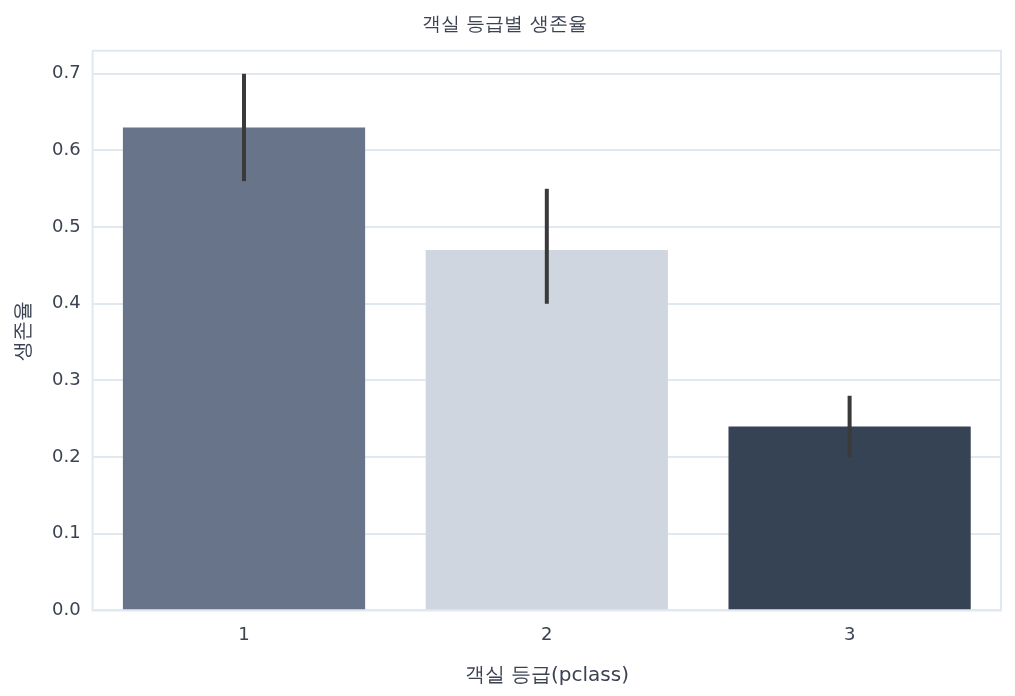  I want to click on y-tick-label: 0.4, so click(66, 302).